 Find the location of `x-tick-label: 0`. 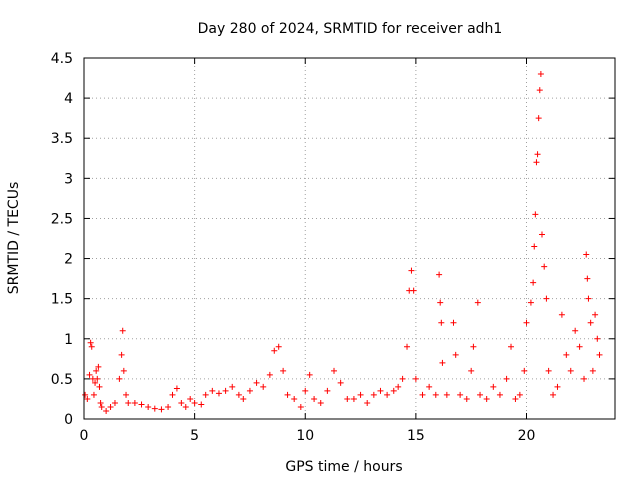

x-tick-label: 0 is located at coordinates (84, 436).